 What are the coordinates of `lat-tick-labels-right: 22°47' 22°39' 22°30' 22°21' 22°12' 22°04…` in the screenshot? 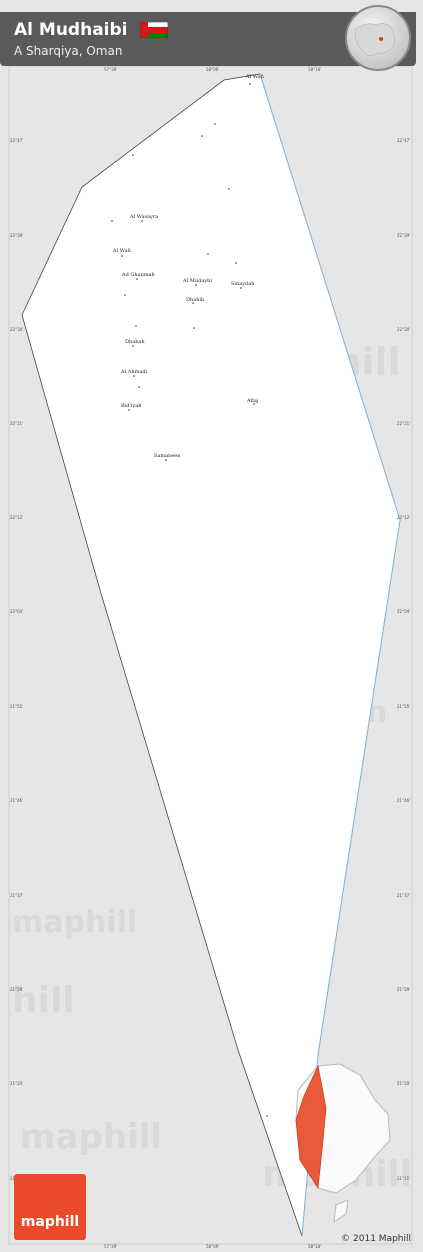 It's located at (403, 659).